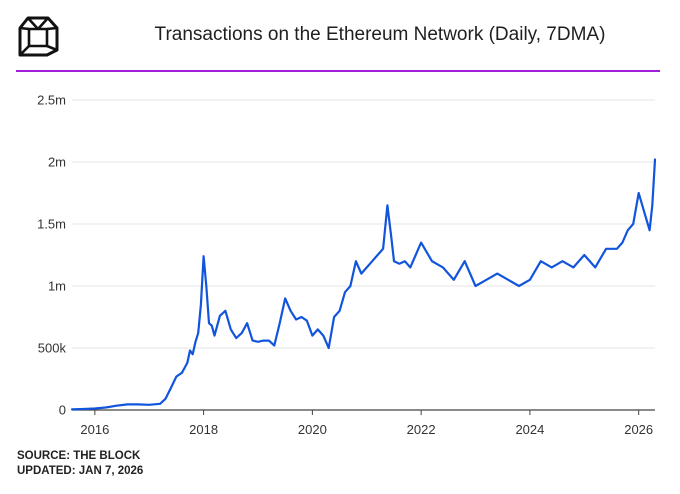 The width and height of the screenshot is (680, 494). What do you see at coordinates (51, 255) in the screenshot?
I see `y-axis: 0 500k 1m 1.5m 2m 2.5m` at bounding box center [51, 255].